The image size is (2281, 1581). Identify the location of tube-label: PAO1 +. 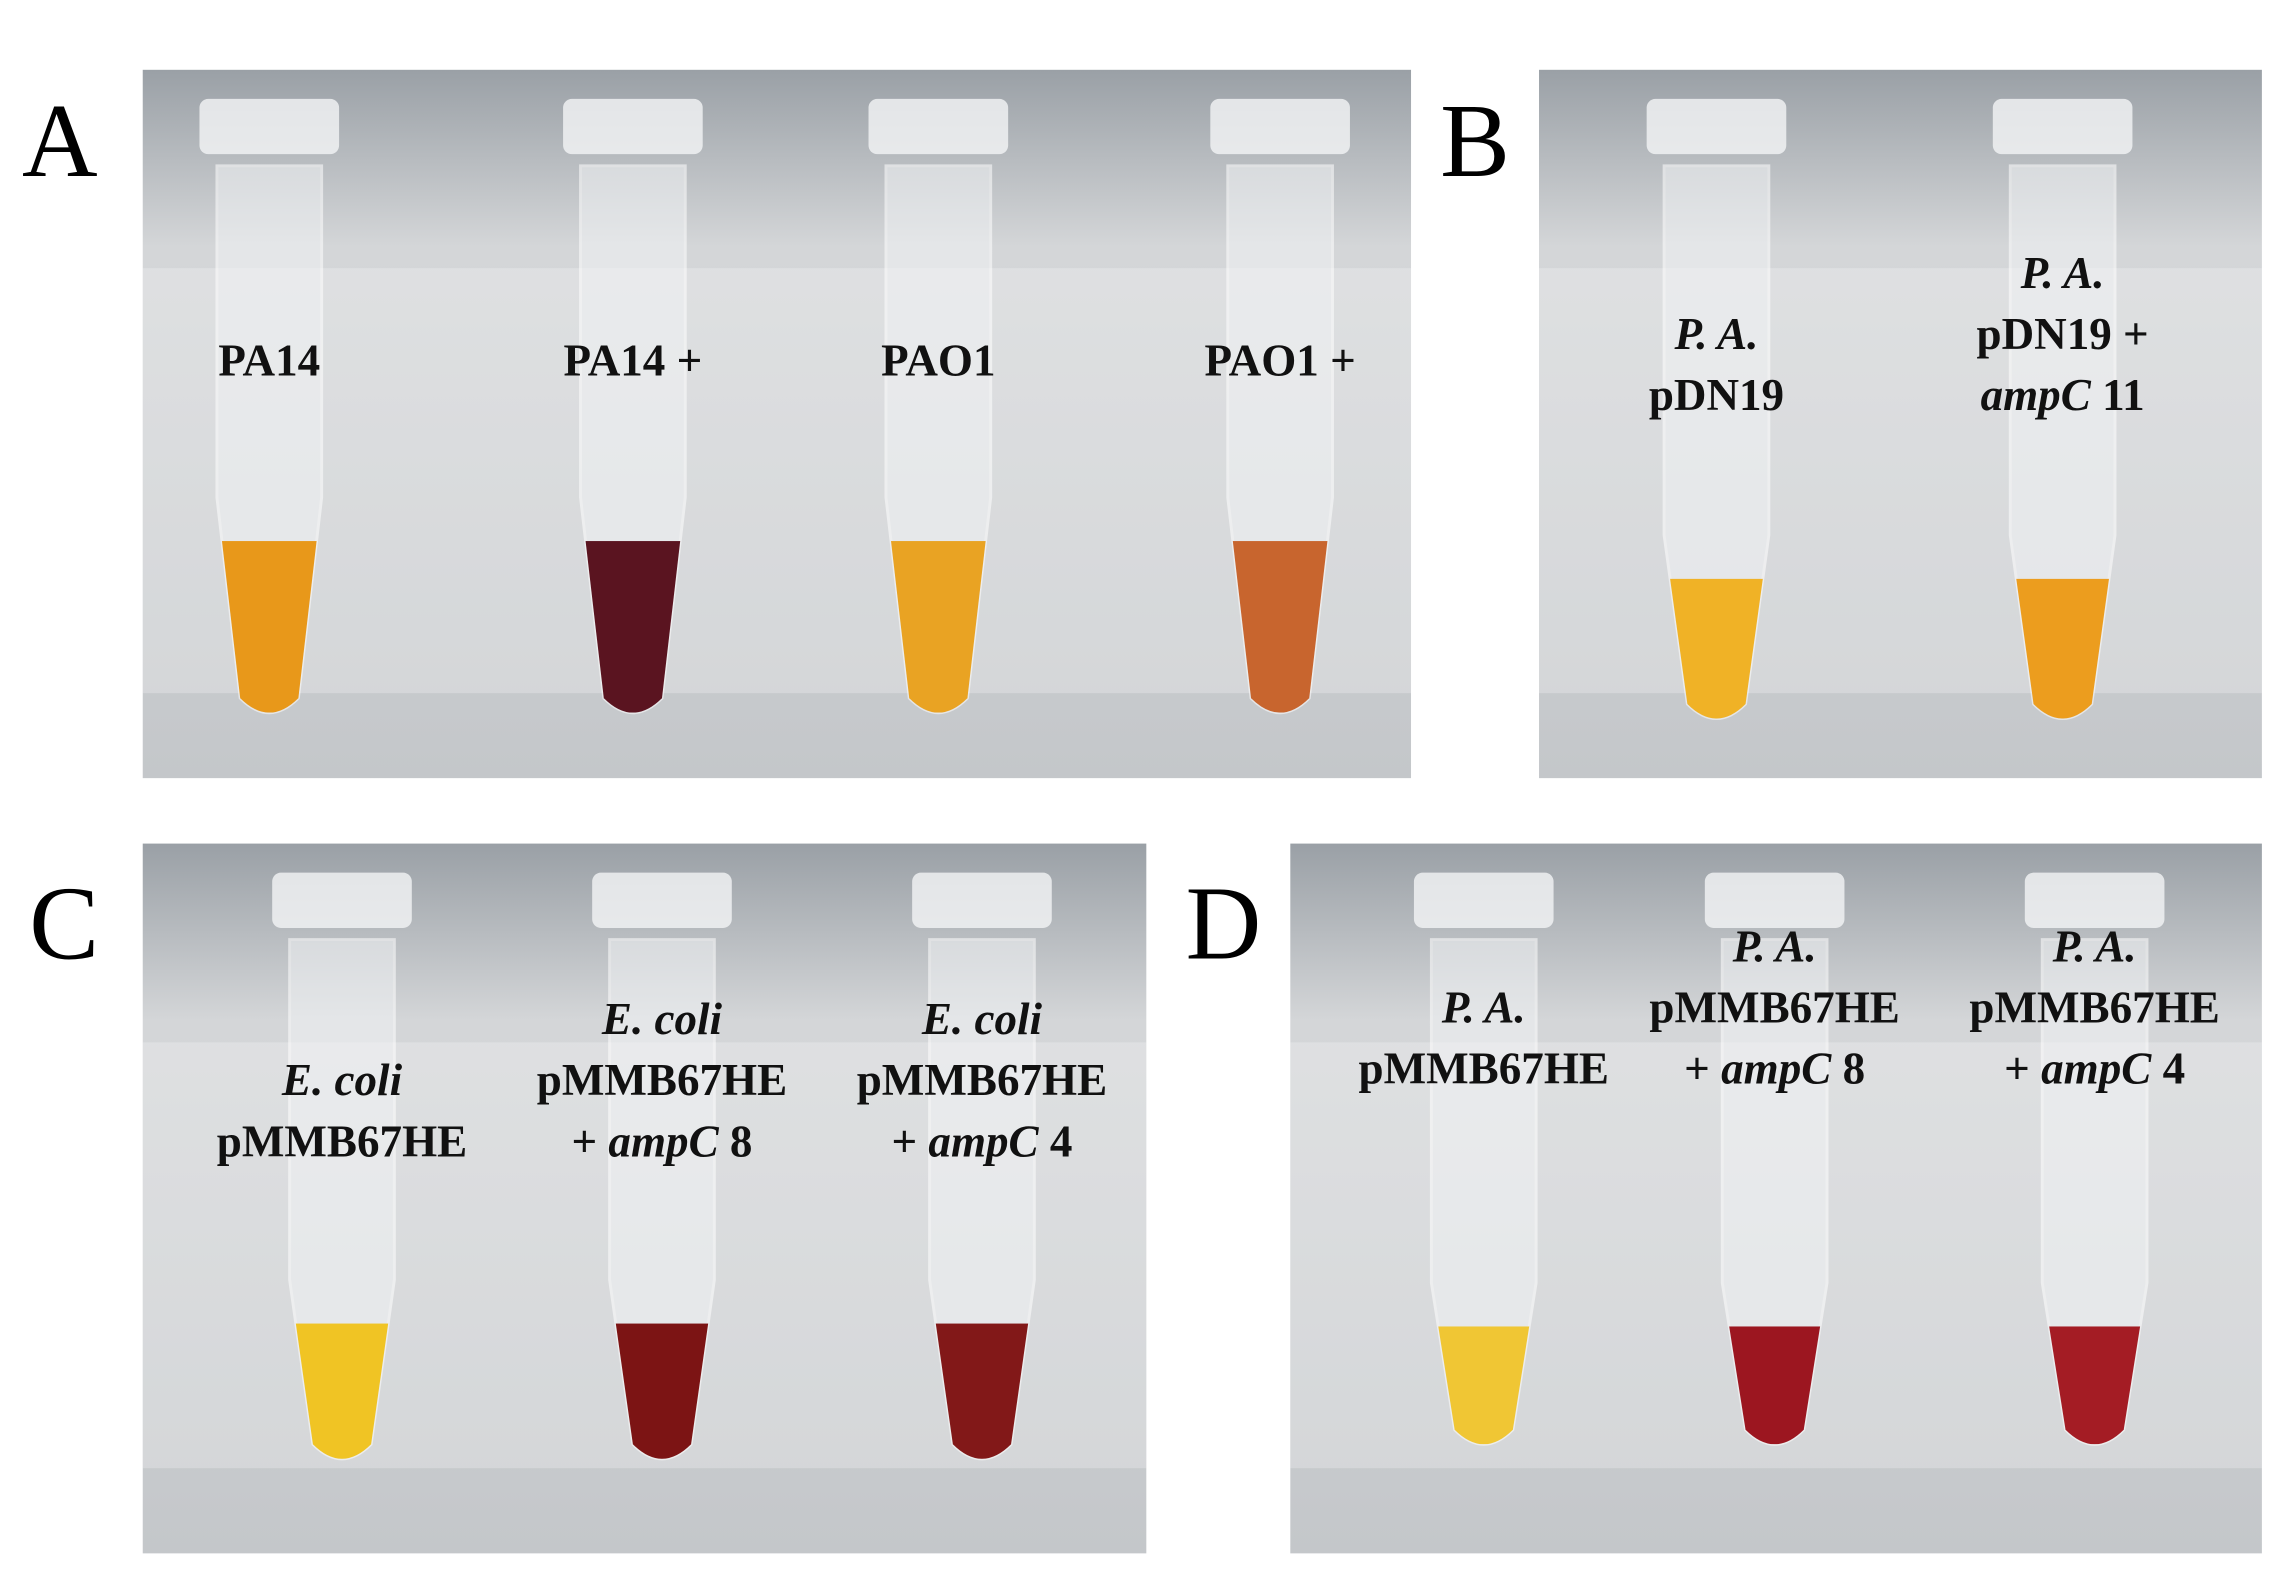
(1279, 360).